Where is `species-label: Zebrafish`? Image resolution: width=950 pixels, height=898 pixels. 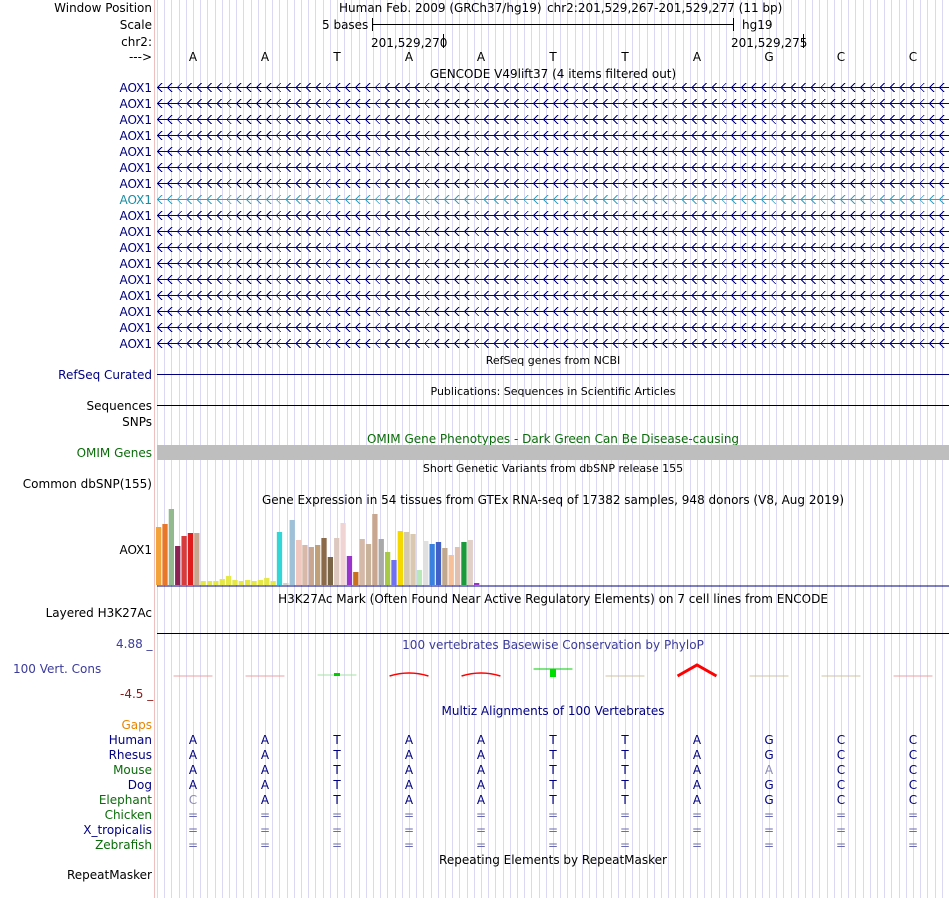
species-label: Zebrafish is located at coordinates (123, 845).